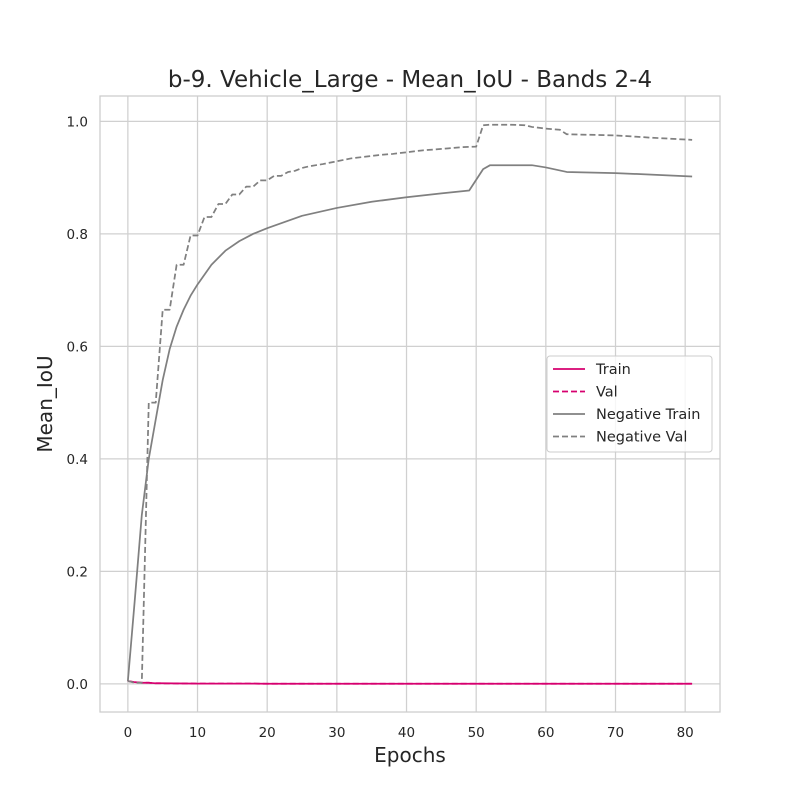  Describe the element at coordinates (77, 347) in the screenshot. I see `y-tick-label: 0.6` at that location.